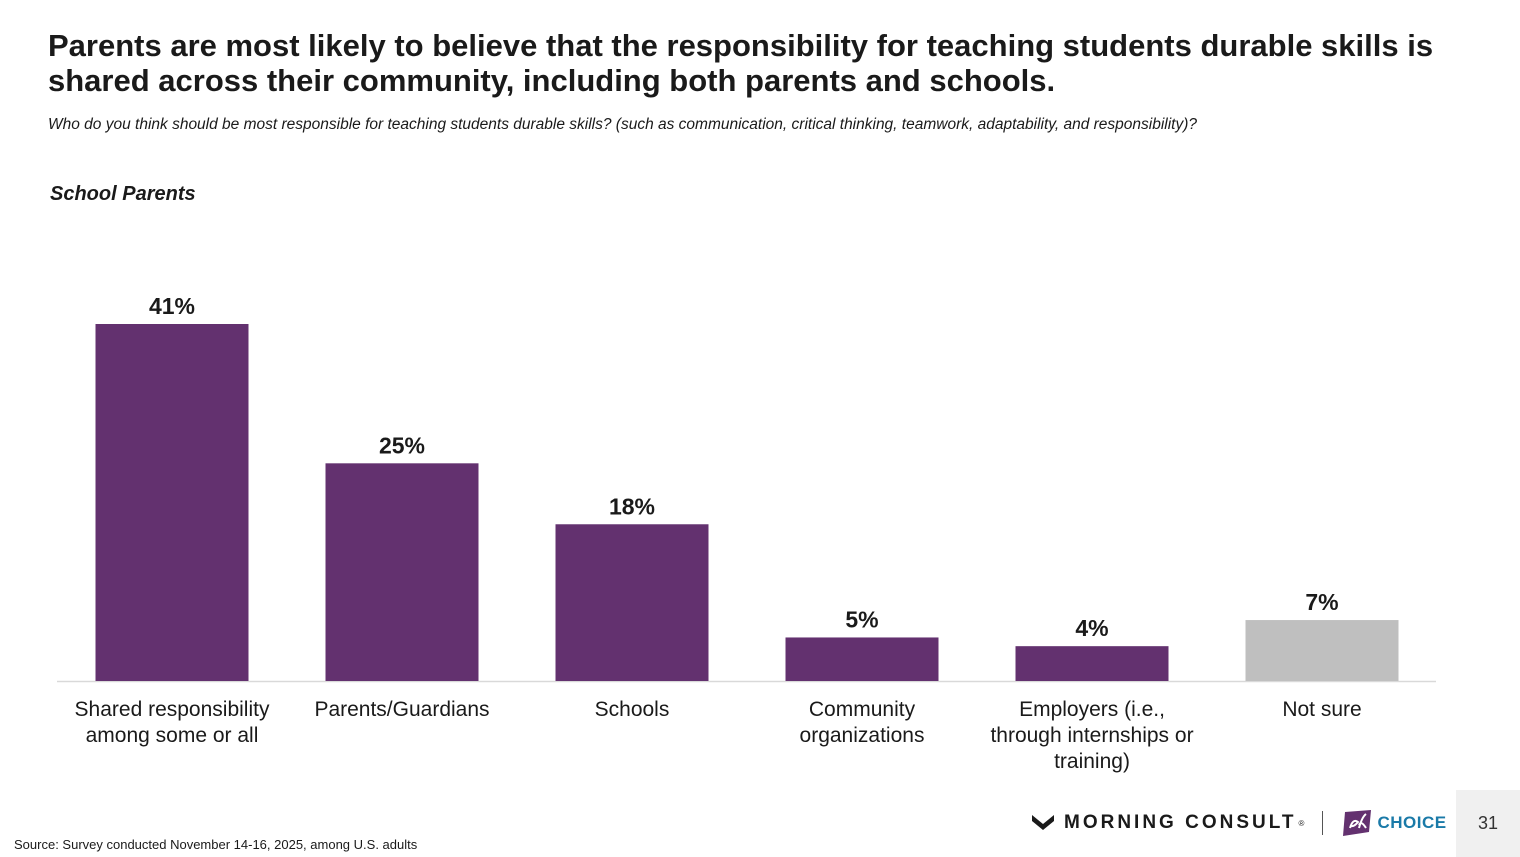  Describe the element at coordinates (172, 723) in the screenshot. I see `category-label-1: Shared responsibility among some or all` at that location.